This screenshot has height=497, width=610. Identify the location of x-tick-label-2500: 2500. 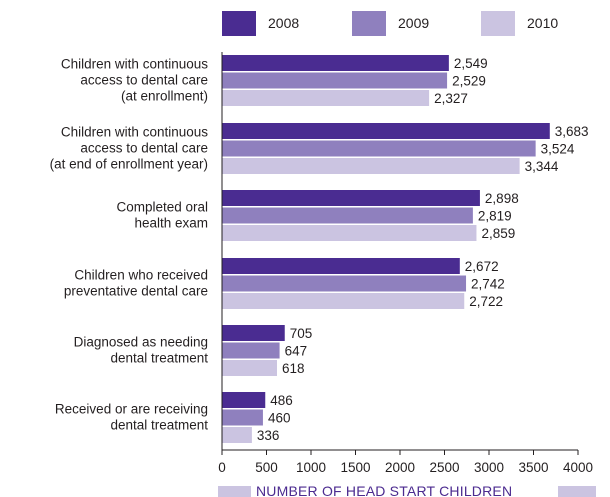
(444, 467).